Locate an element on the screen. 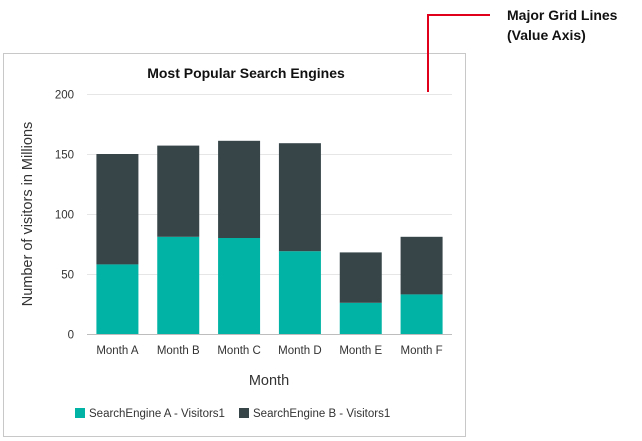 This screenshot has height=441, width=642. y-axis-ticks: 0 50 100 150 200 is located at coordinates (64, 216).